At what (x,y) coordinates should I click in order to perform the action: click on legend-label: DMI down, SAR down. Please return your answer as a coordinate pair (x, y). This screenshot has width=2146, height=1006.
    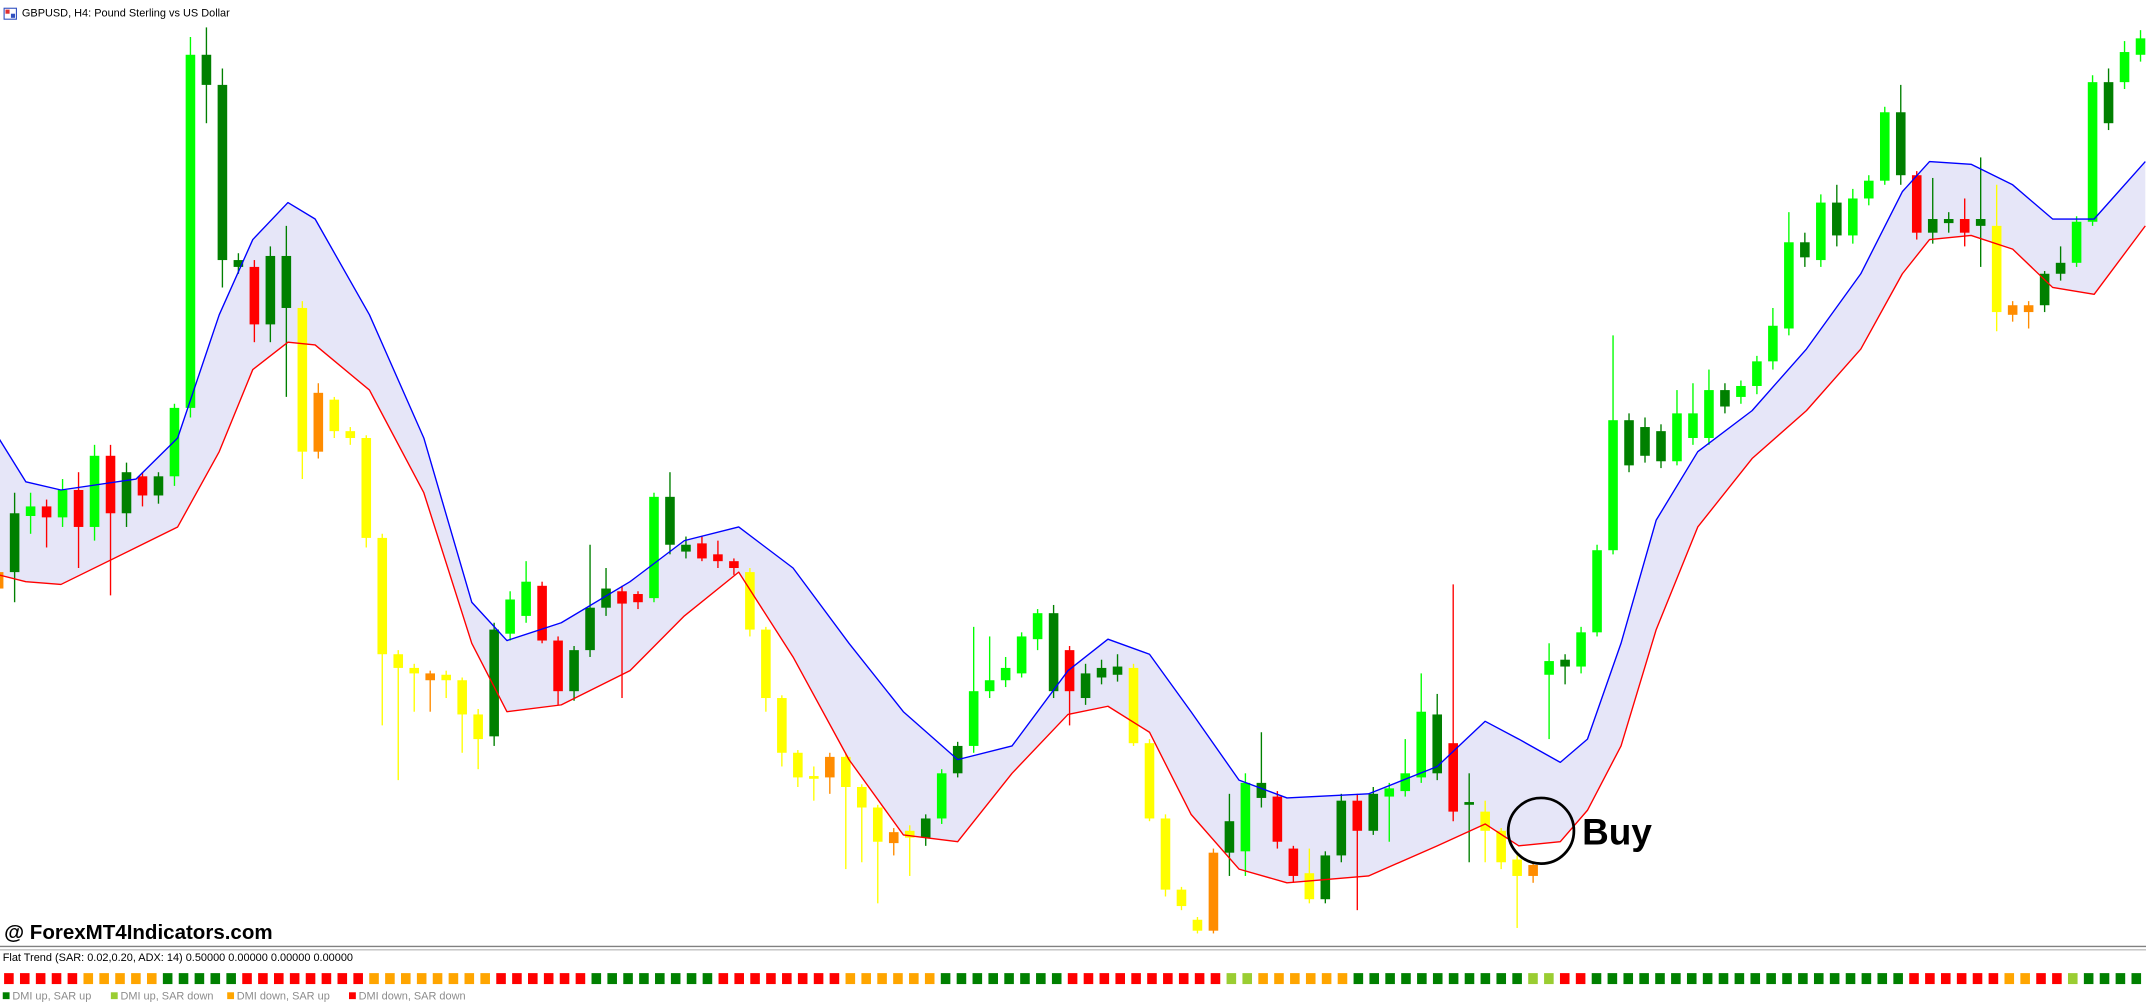
    Looking at the image, I should click on (412, 996).